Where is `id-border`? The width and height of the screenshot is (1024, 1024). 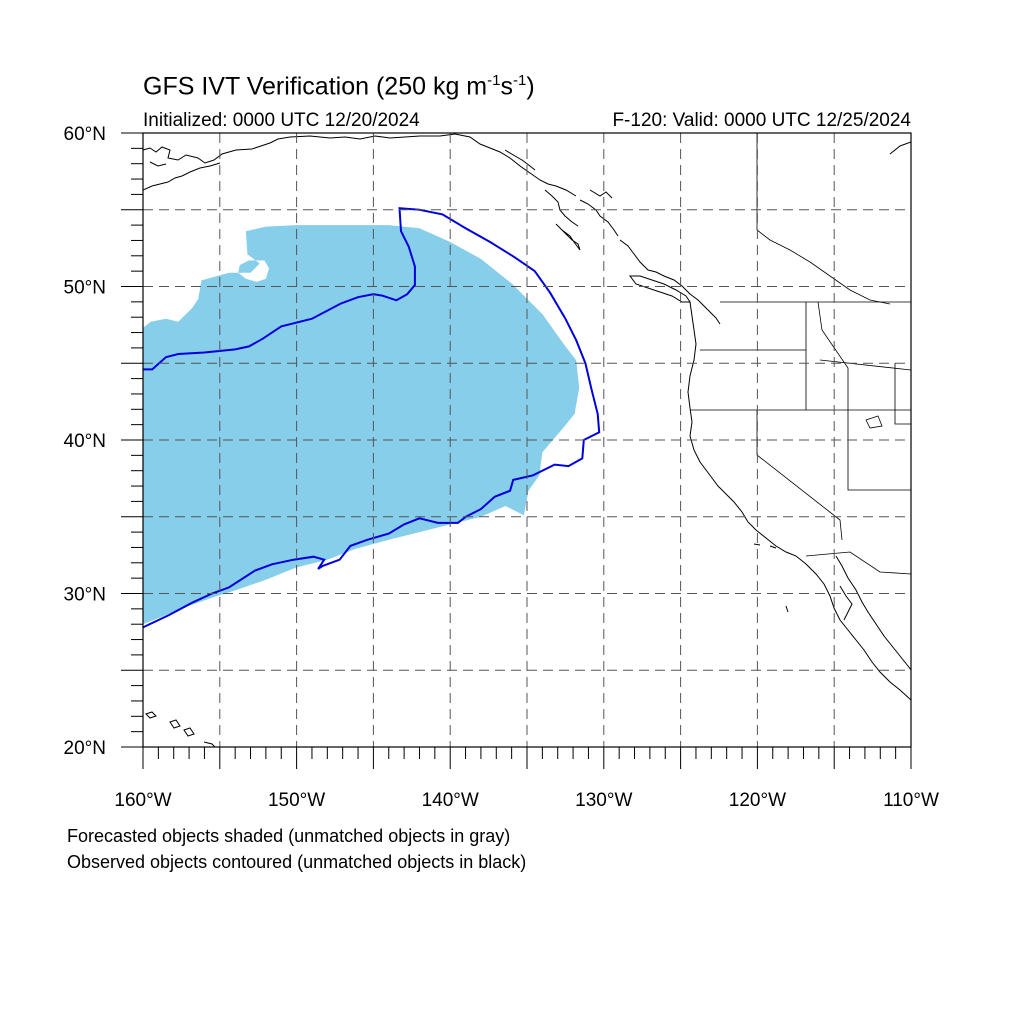
id-border is located at coordinates (827, 355).